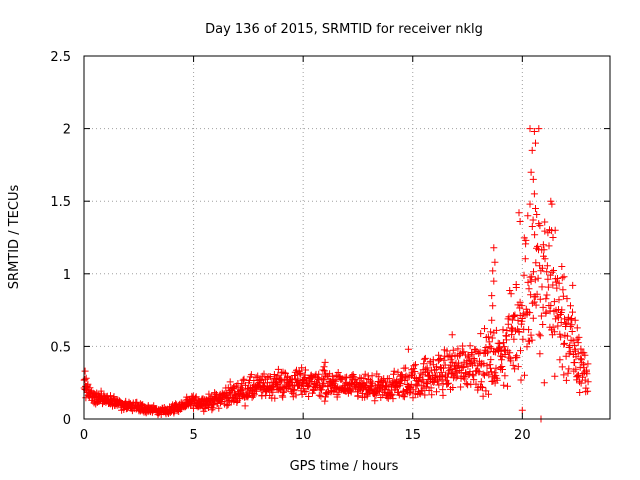 This screenshot has height=480, width=640. I want to click on x-tick-label: 0, so click(84, 435).